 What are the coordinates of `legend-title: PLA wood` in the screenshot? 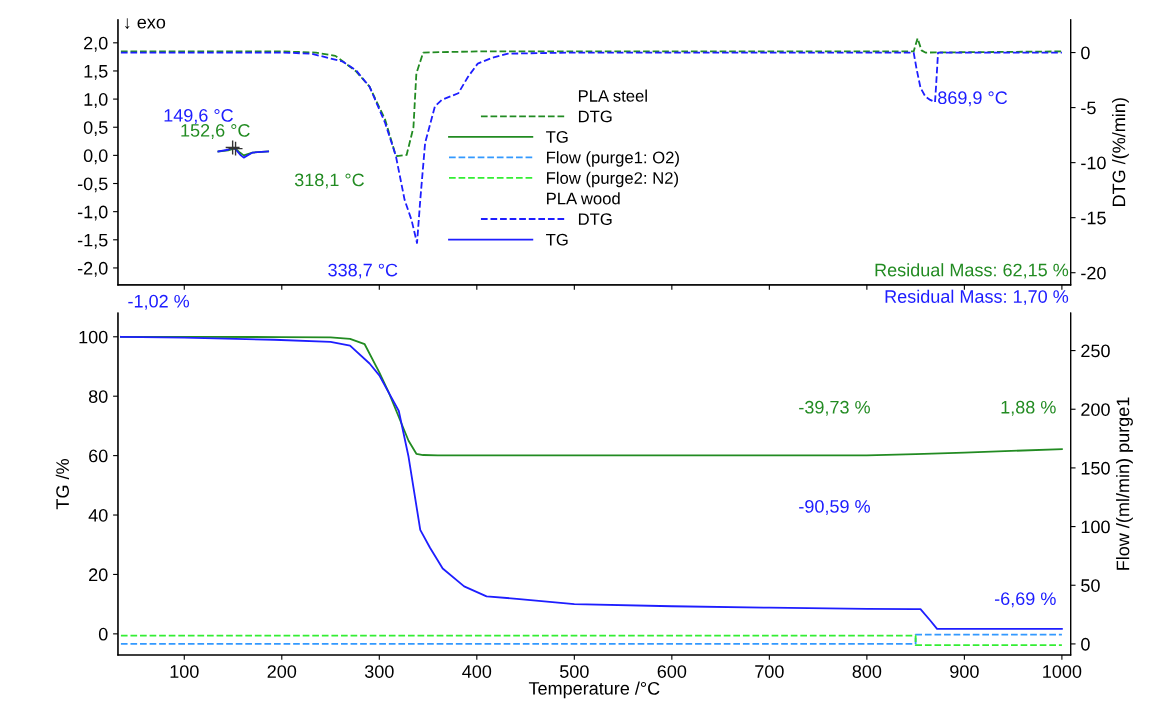 It's located at (583, 198).